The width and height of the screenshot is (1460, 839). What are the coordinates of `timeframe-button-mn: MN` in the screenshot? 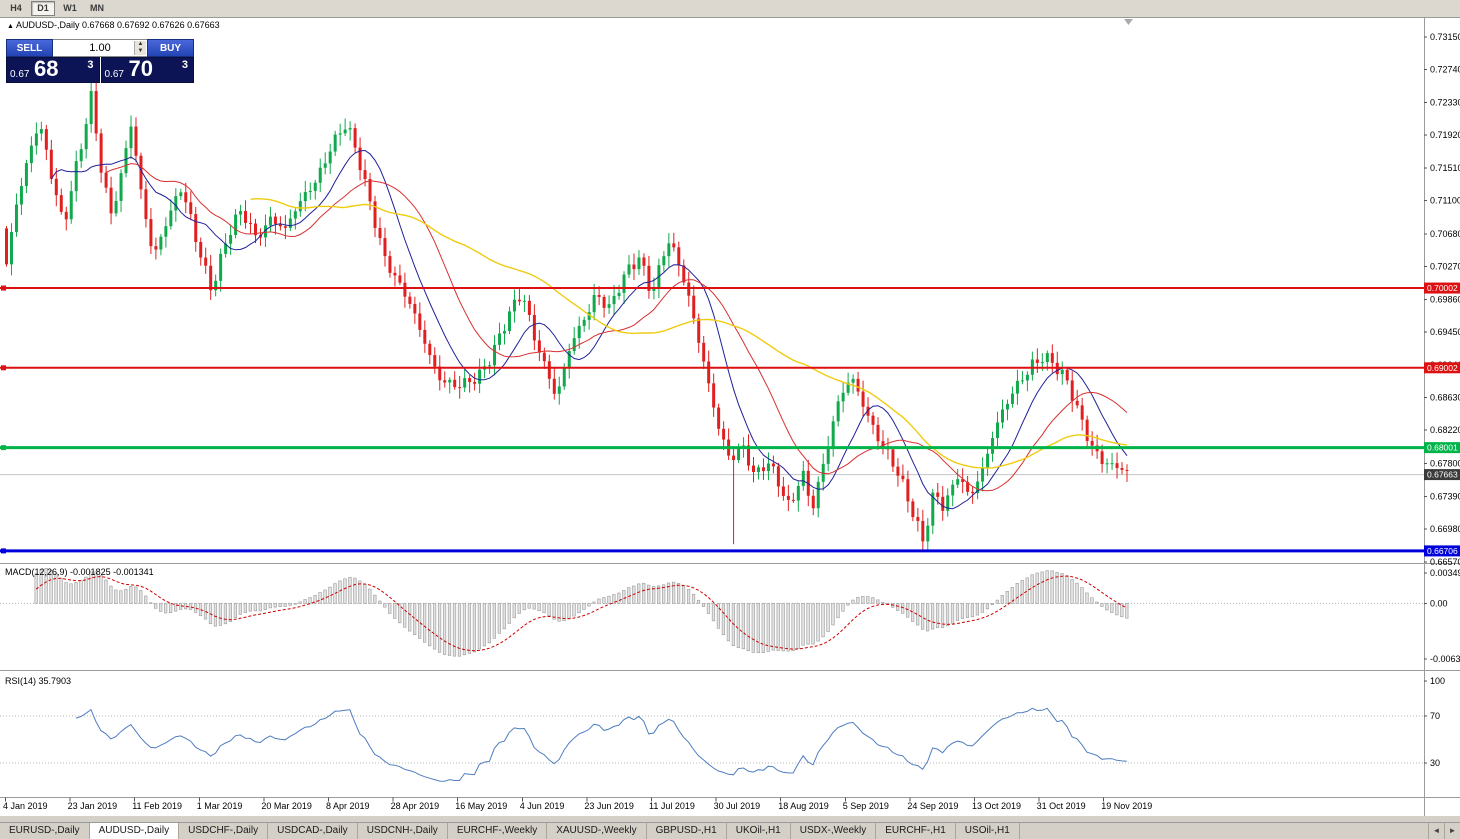 It's located at (97, 8).